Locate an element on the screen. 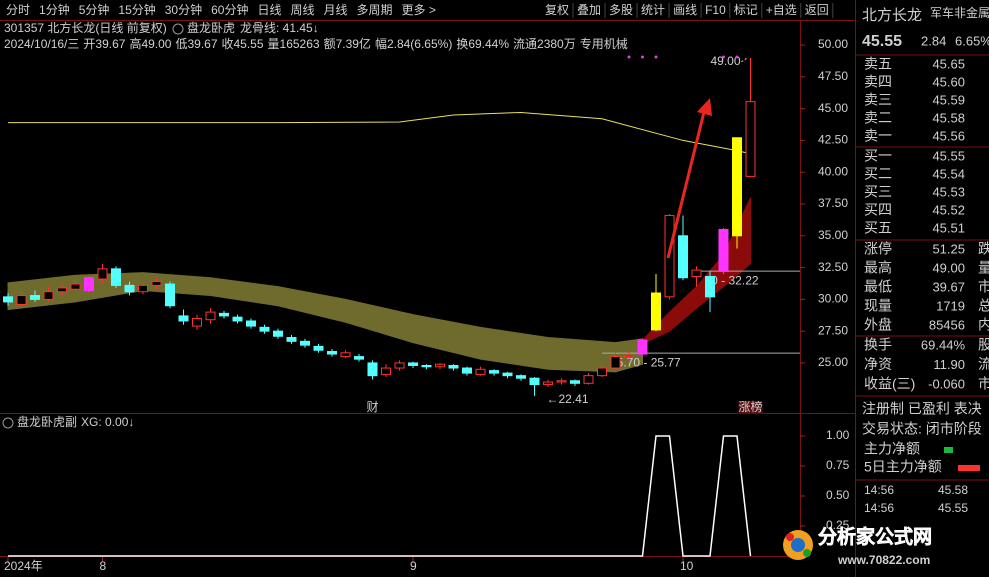  book-label: 现量 is located at coordinates (878, 306).